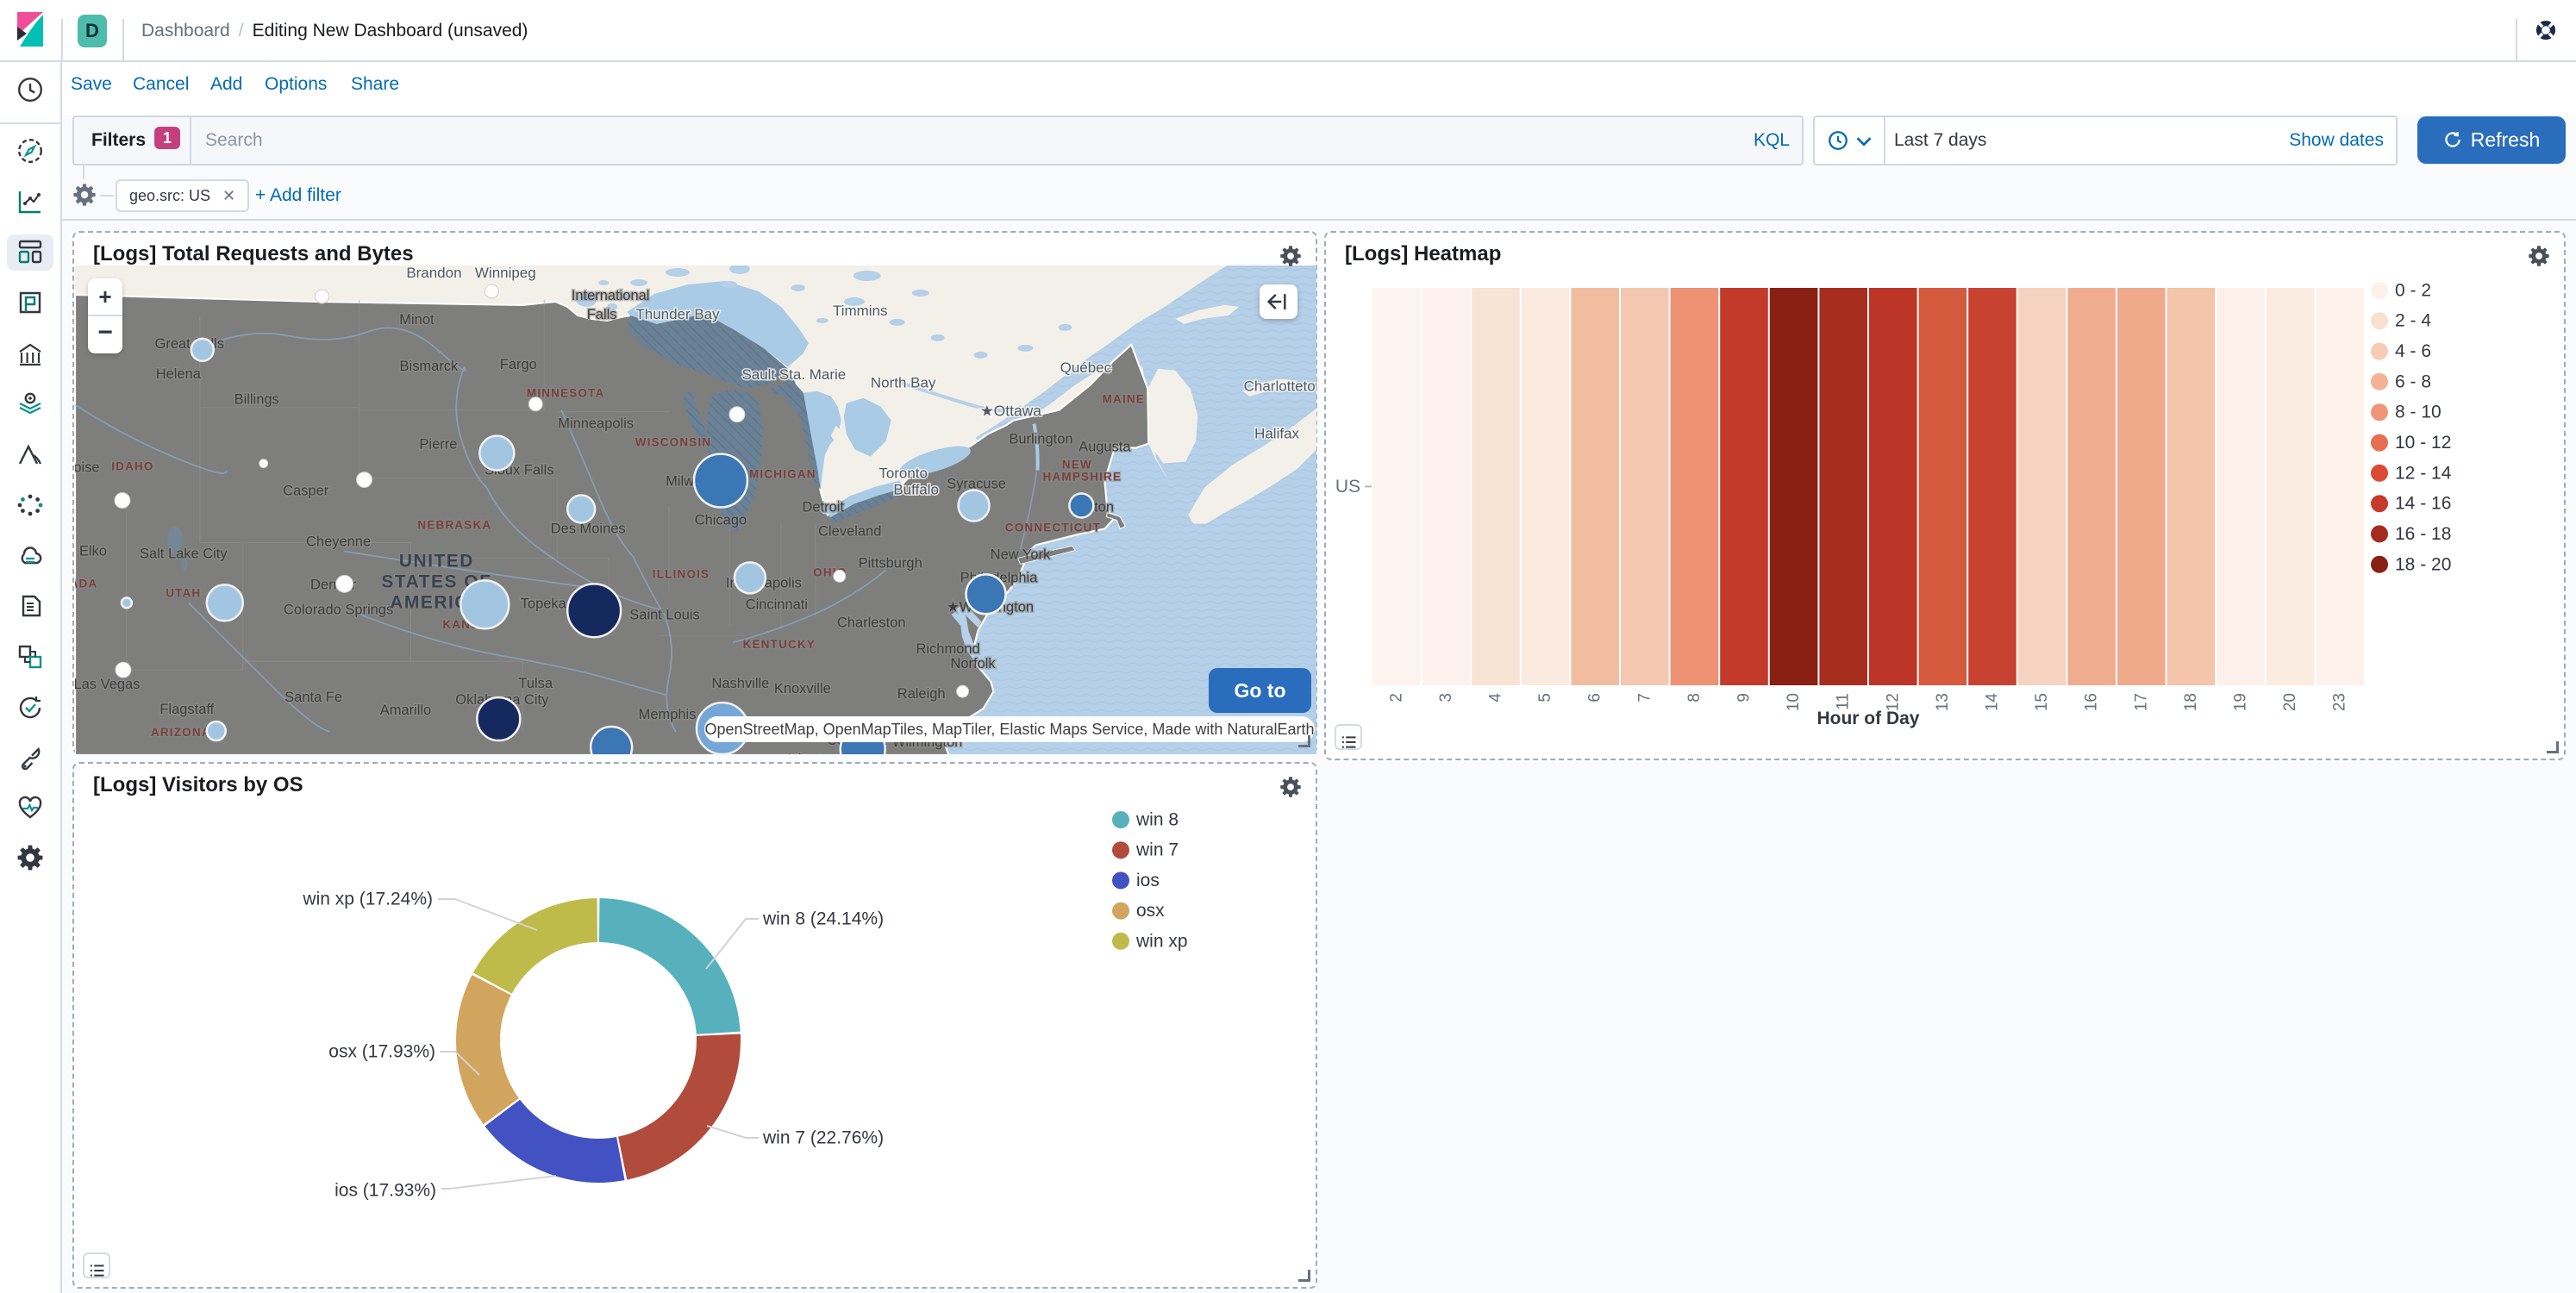 The image size is (2576, 1293). What do you see at coordinates (367, 899) in the screenshot?
I see `svg-text: win xp (17.24%)` at bounding box center [367, 899].